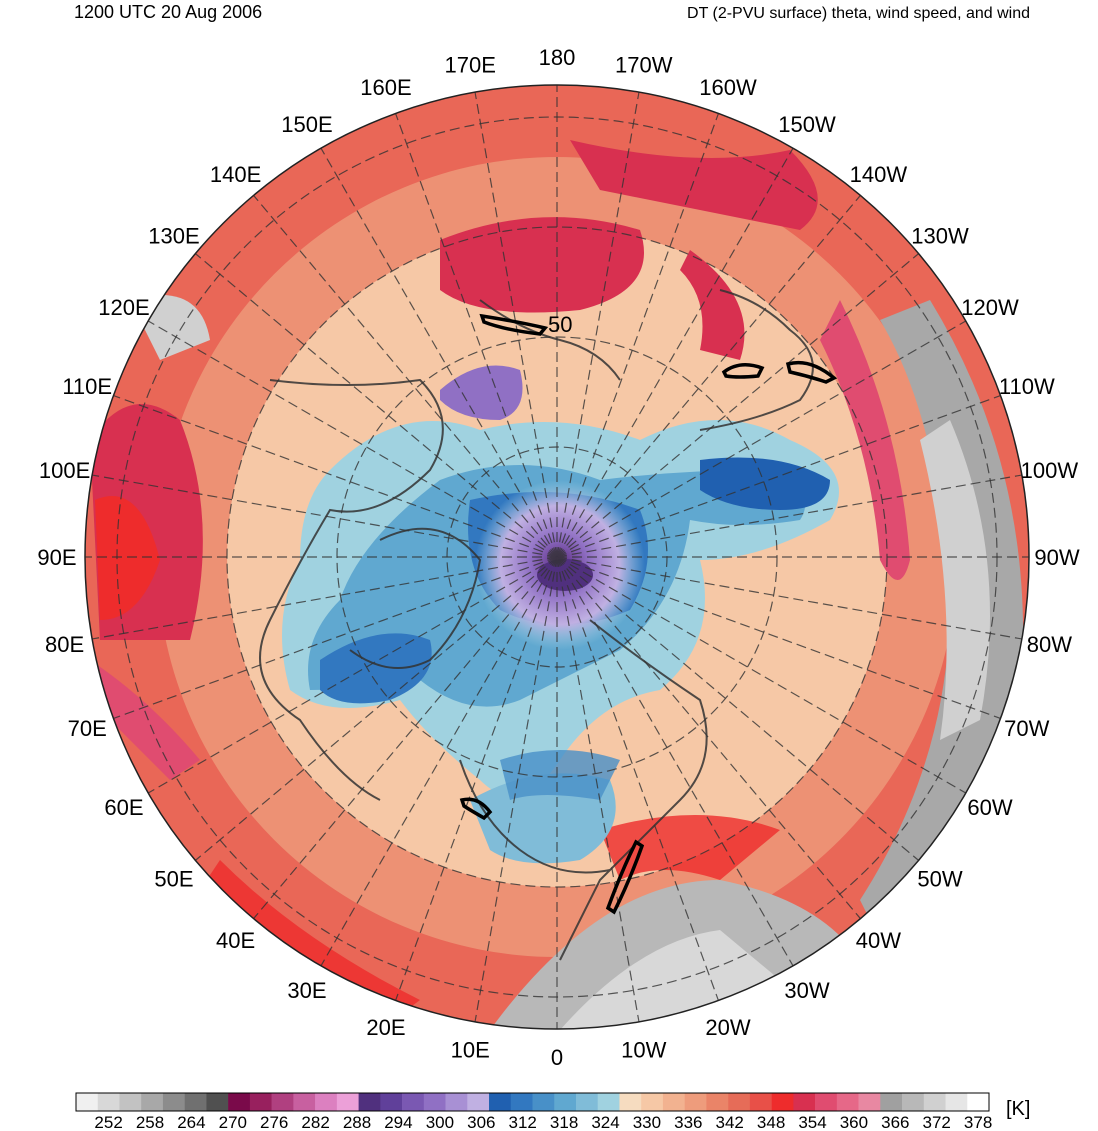  Describe the element at coordinates (233, 1122) in the screenshot. I see `colorbar-tick-label: 270` at that location.